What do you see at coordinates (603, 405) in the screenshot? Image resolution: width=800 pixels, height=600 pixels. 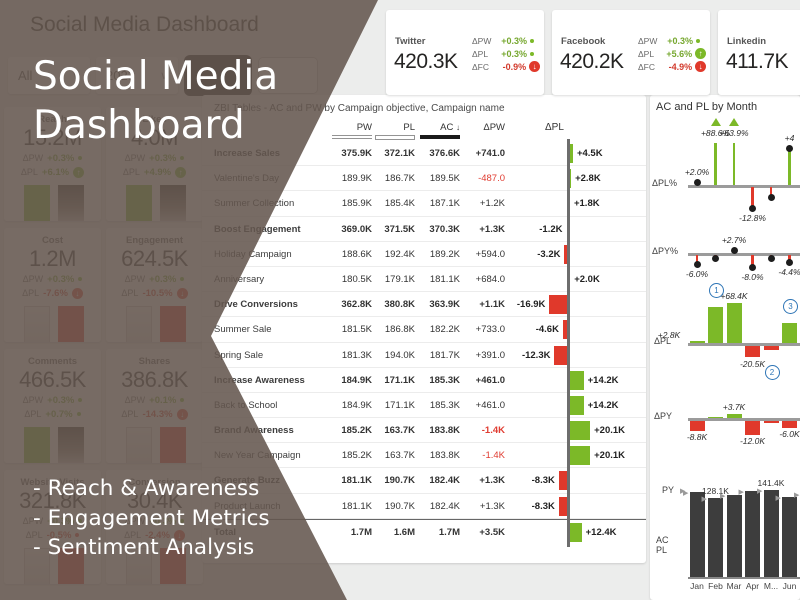 I see `dpl-bar-label: +14.2K` at bounding box center [603, 405].